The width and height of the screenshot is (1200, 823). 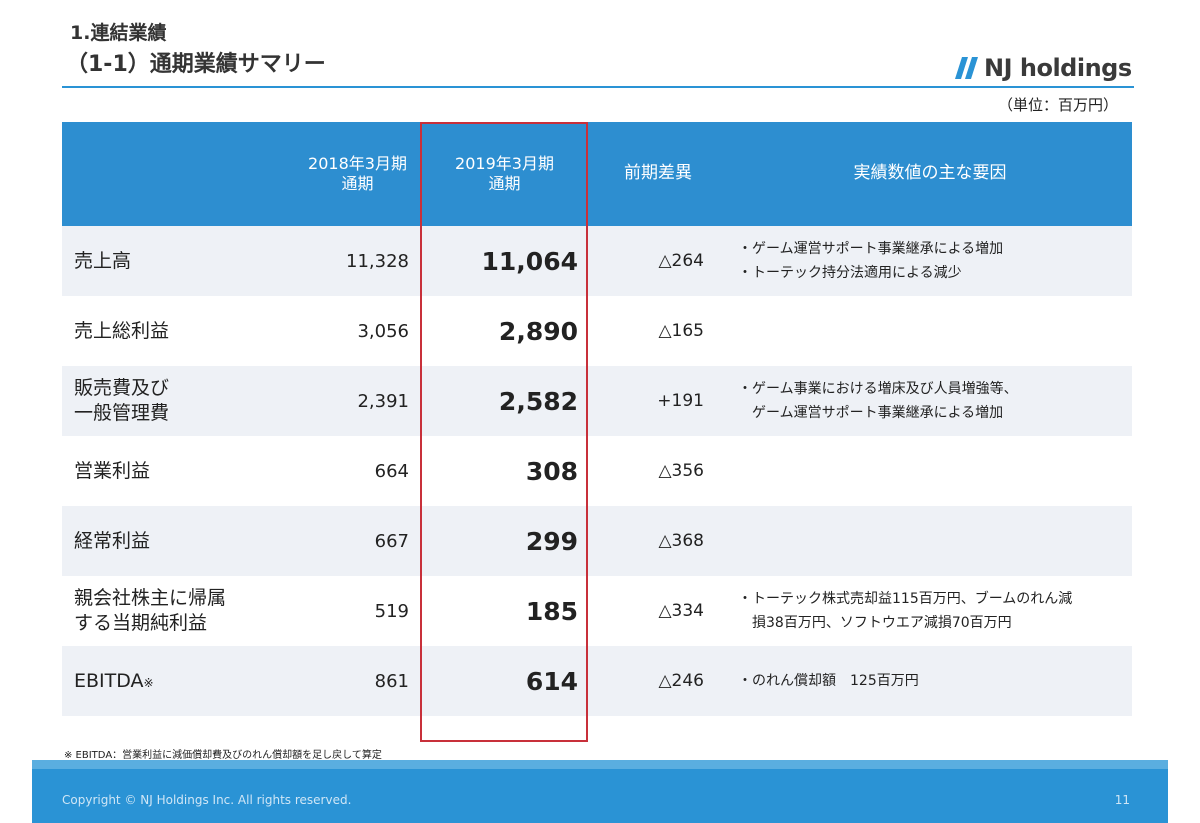 What do you see at coordinates (871, 413) in the screenshot?
I see `factor-note: ゲーム運営サポート事業継承による増加` at bounding box center [871, 413].